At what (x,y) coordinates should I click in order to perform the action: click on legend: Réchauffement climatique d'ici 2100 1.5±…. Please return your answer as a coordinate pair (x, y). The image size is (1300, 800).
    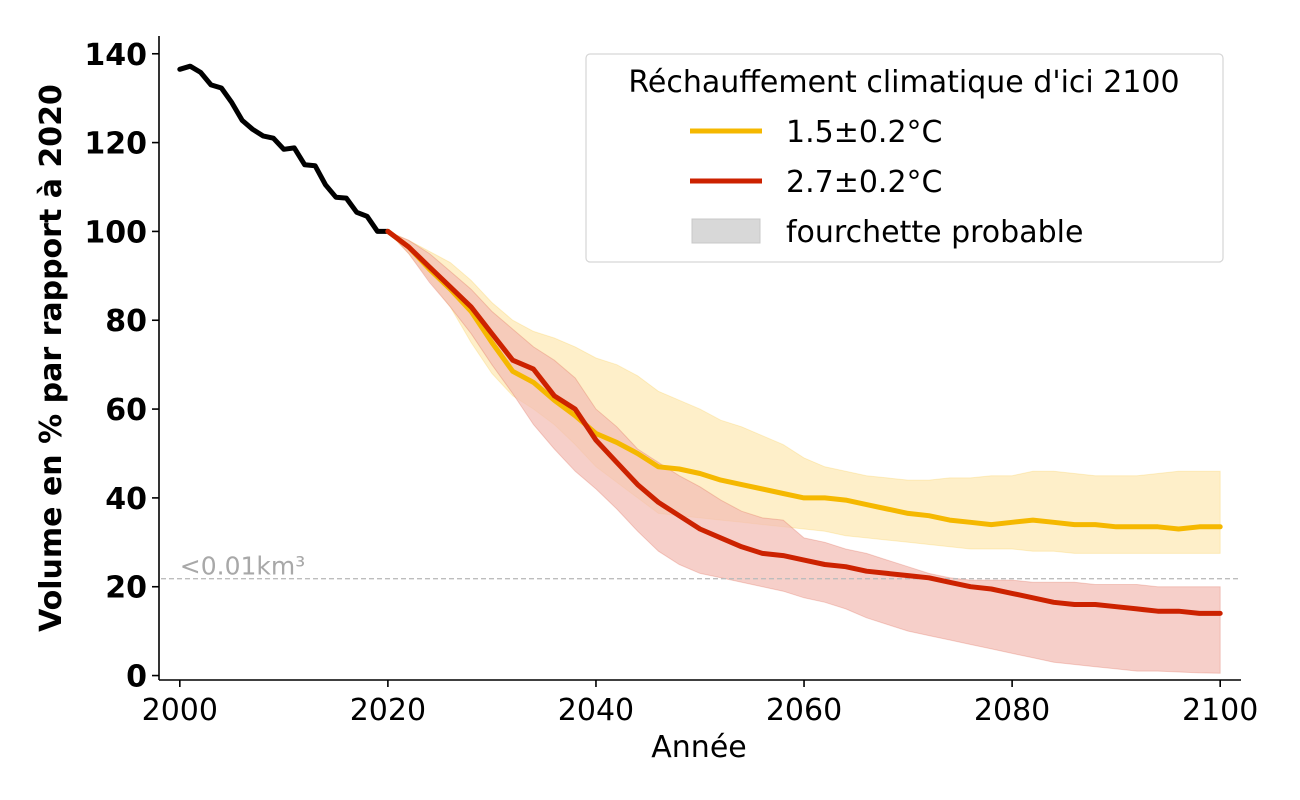
    Looking at the image, I should click on (904, 158).